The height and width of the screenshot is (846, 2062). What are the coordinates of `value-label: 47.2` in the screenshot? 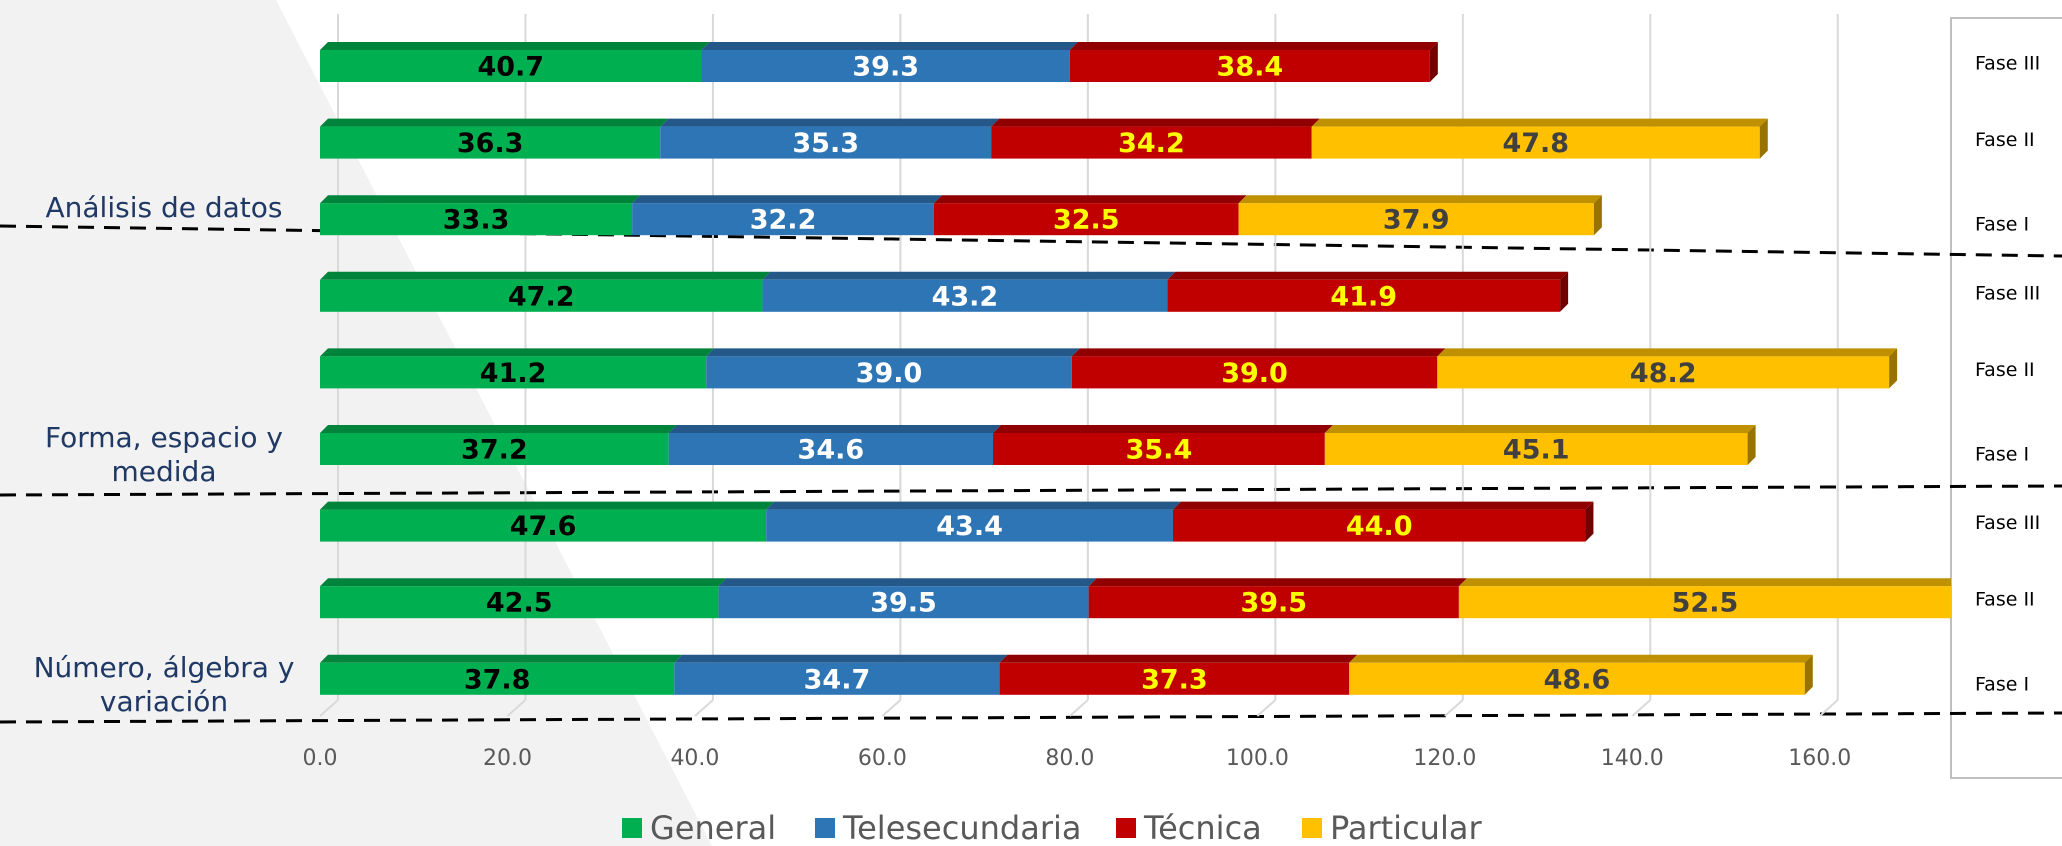 It's located at (541, 296).